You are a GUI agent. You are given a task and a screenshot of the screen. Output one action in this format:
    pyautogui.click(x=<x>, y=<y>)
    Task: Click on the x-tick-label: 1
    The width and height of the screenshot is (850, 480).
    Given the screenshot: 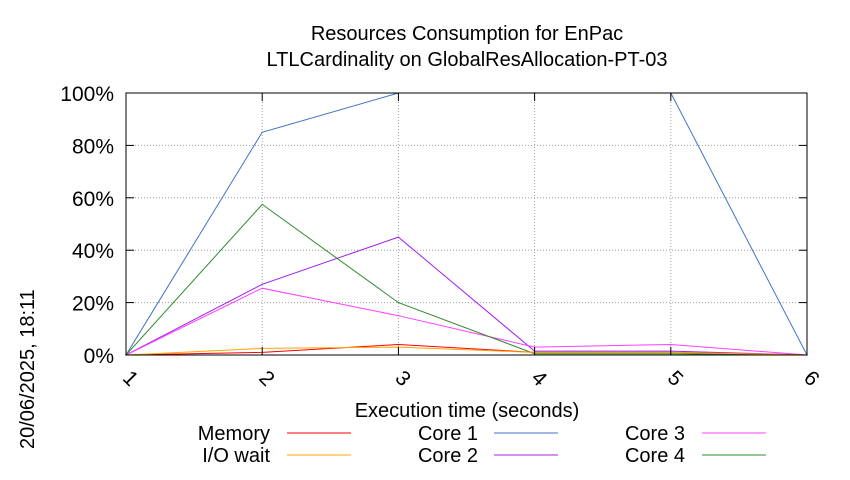 What is the action you would take?
    pyautogui.click(x=130, y=378)
    